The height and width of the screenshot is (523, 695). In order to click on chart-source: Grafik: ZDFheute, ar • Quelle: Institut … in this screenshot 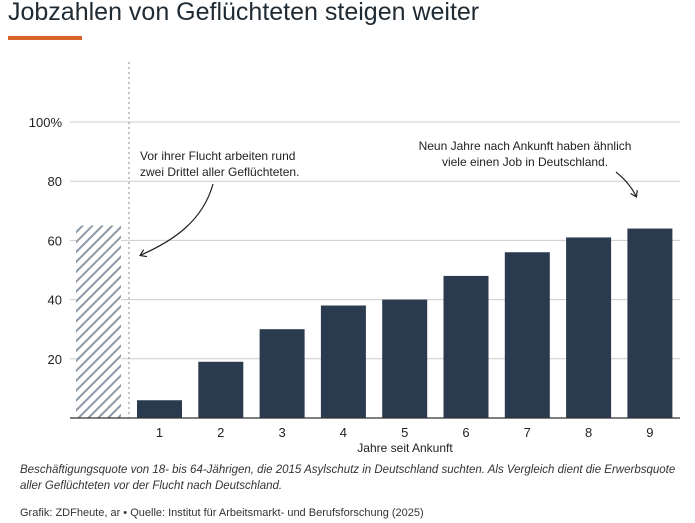, I will do `click(222, 513)`.